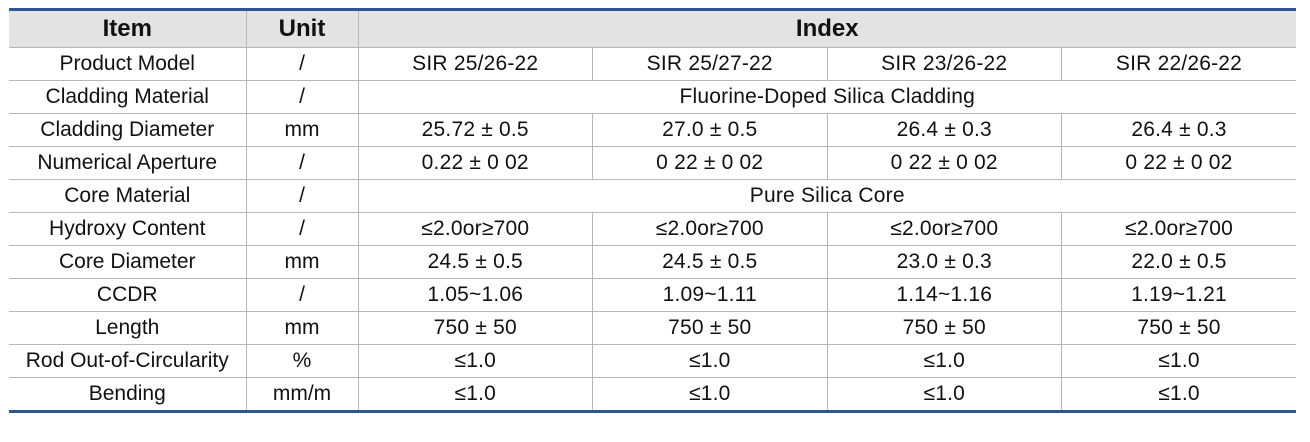 This screenshot has width=1310, height=442. What do you see at coordinates (128, 28) in the screenshot?
I see `header-item: Item` at bounding box center [128, 28].